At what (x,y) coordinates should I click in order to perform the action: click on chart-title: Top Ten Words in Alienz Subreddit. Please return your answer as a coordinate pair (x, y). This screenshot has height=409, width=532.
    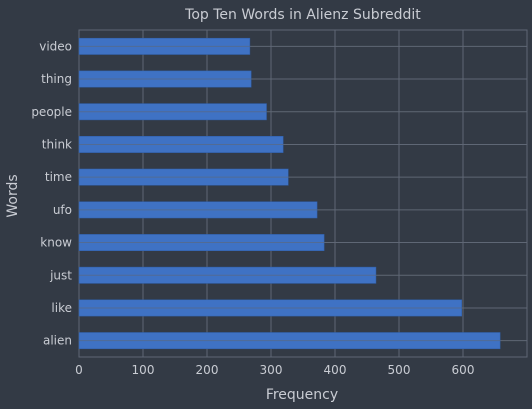
    Looking at the image, I should click on (302, 15).